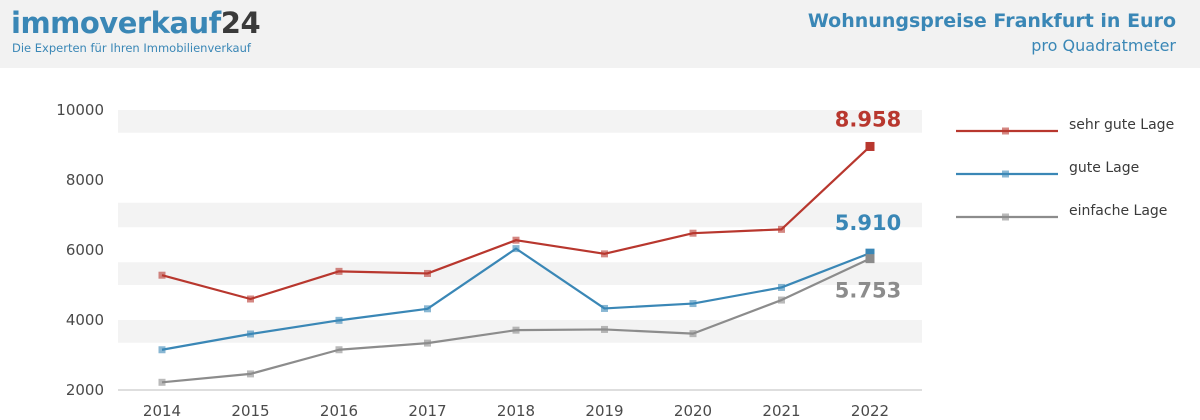  I want to click on x-tick-label: 2022, so click(870, 411).